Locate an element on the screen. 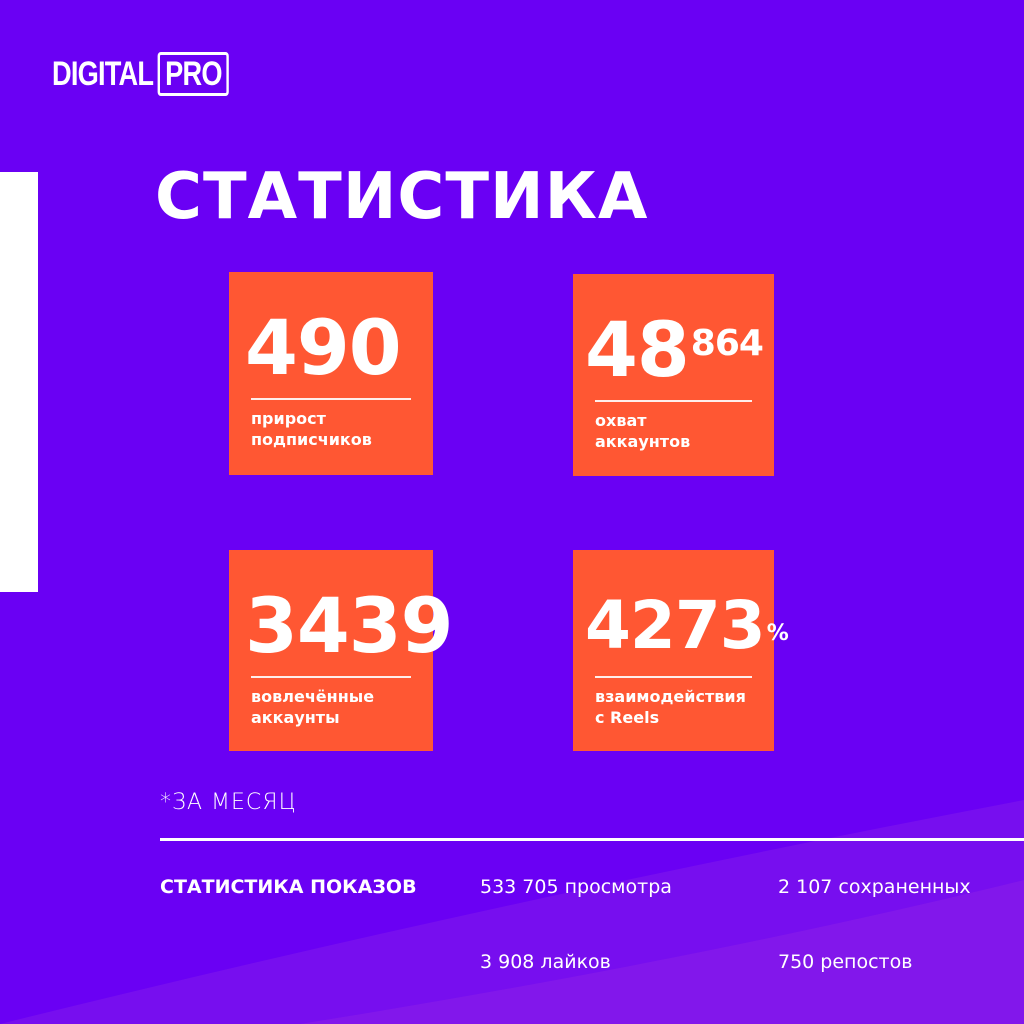 The height and width of the screenshot is (1024, 1024). stat-label: вовлечённые is located at coordinates (313, 696).